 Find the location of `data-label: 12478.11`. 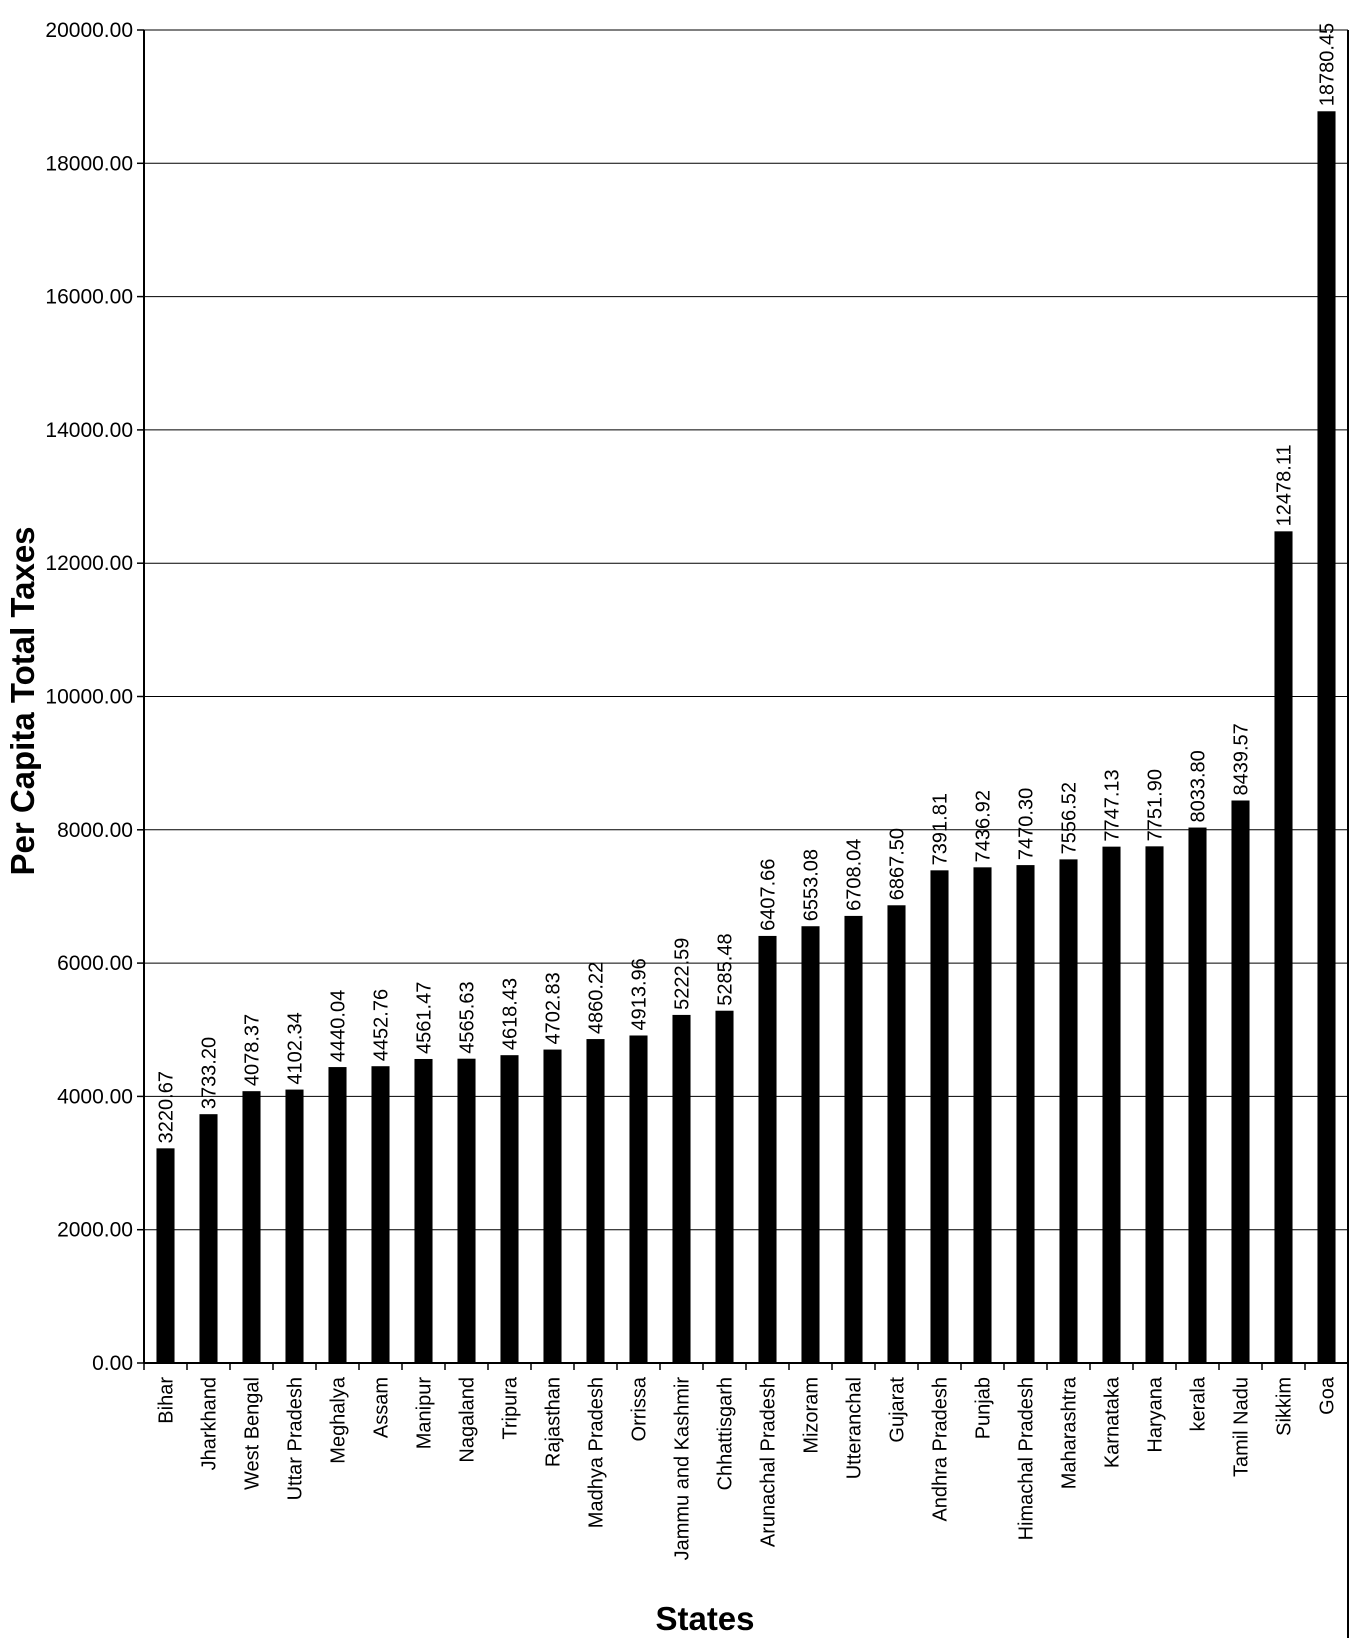

data-label: 12478.11 is located at coordinates (1285, 485).